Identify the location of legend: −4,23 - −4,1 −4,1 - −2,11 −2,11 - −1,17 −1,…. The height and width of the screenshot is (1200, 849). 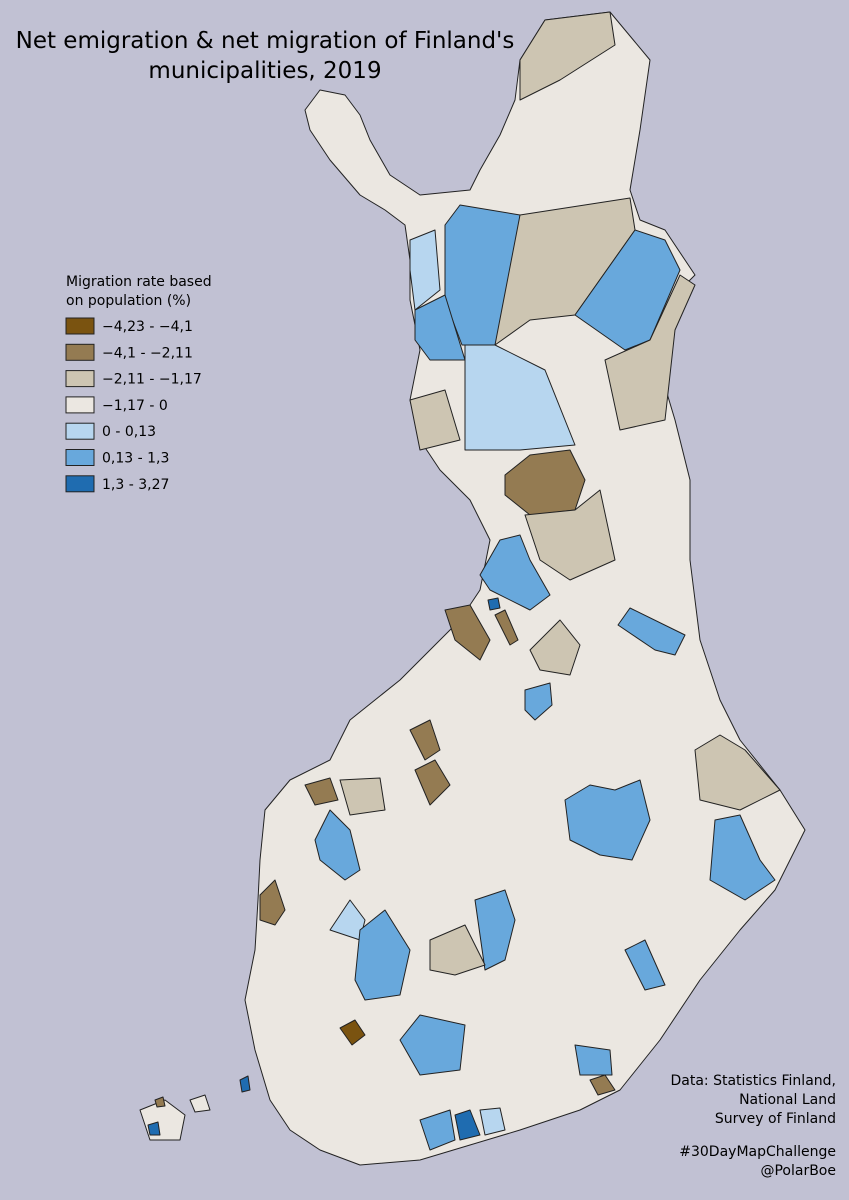
(133, 405).